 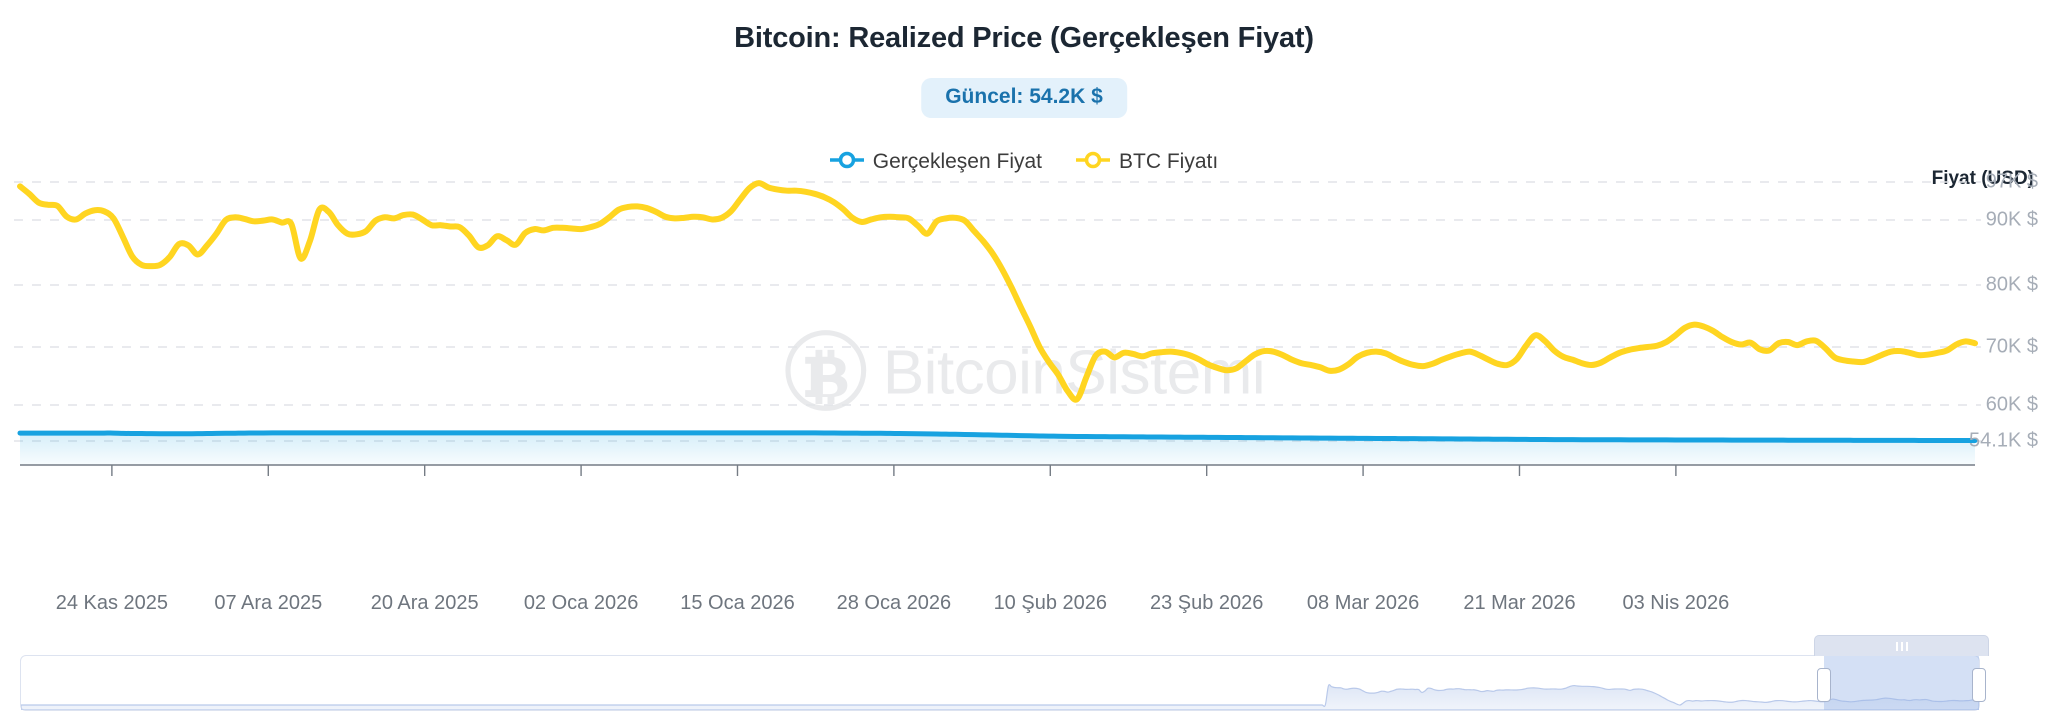 I want to click on navigator-series, so click(x=1000, y=697).